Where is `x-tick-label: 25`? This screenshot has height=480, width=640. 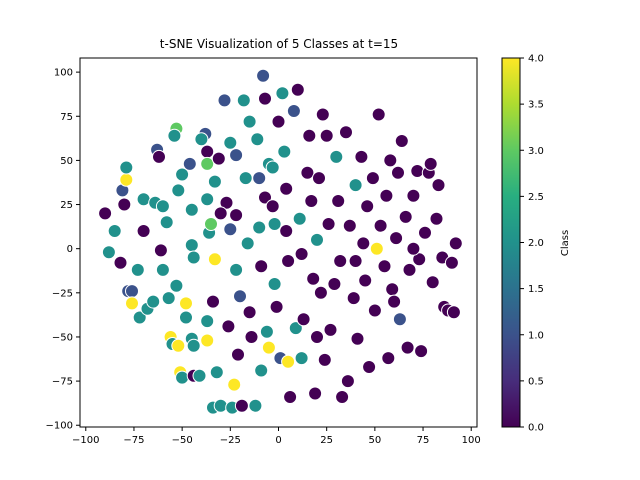
x-tick-label: 25 is located at coordinates (326, 440).